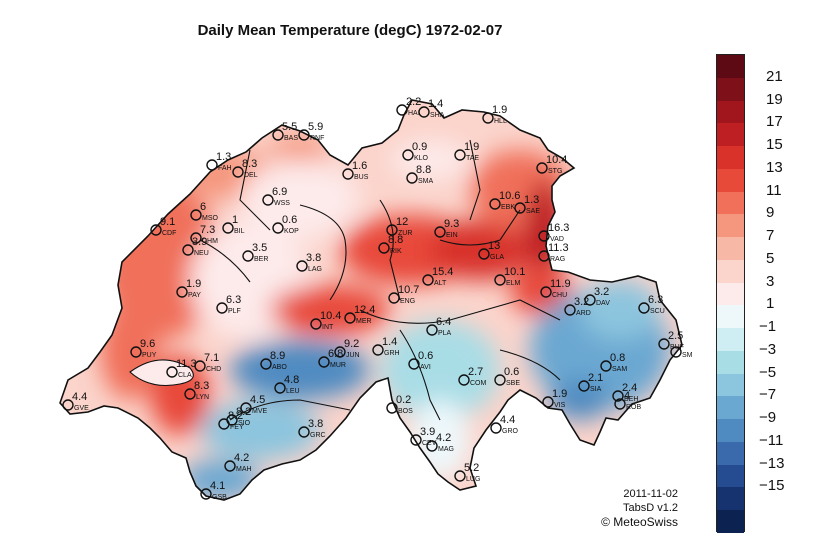 The width and height of the screenshot is (833, 552). What do you see at coordinates (149, 355) in the screenshot?
I see `station-code: PUY` at bounding box center [149, 355].